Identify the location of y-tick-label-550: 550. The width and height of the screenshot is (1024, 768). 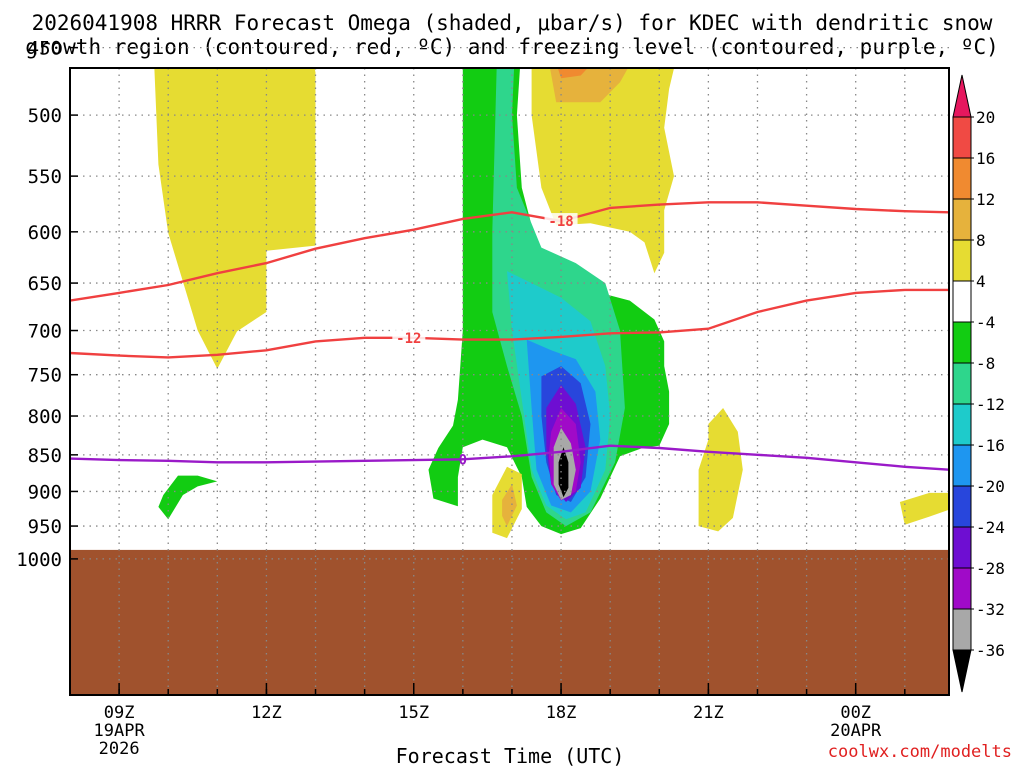
(45, 177).